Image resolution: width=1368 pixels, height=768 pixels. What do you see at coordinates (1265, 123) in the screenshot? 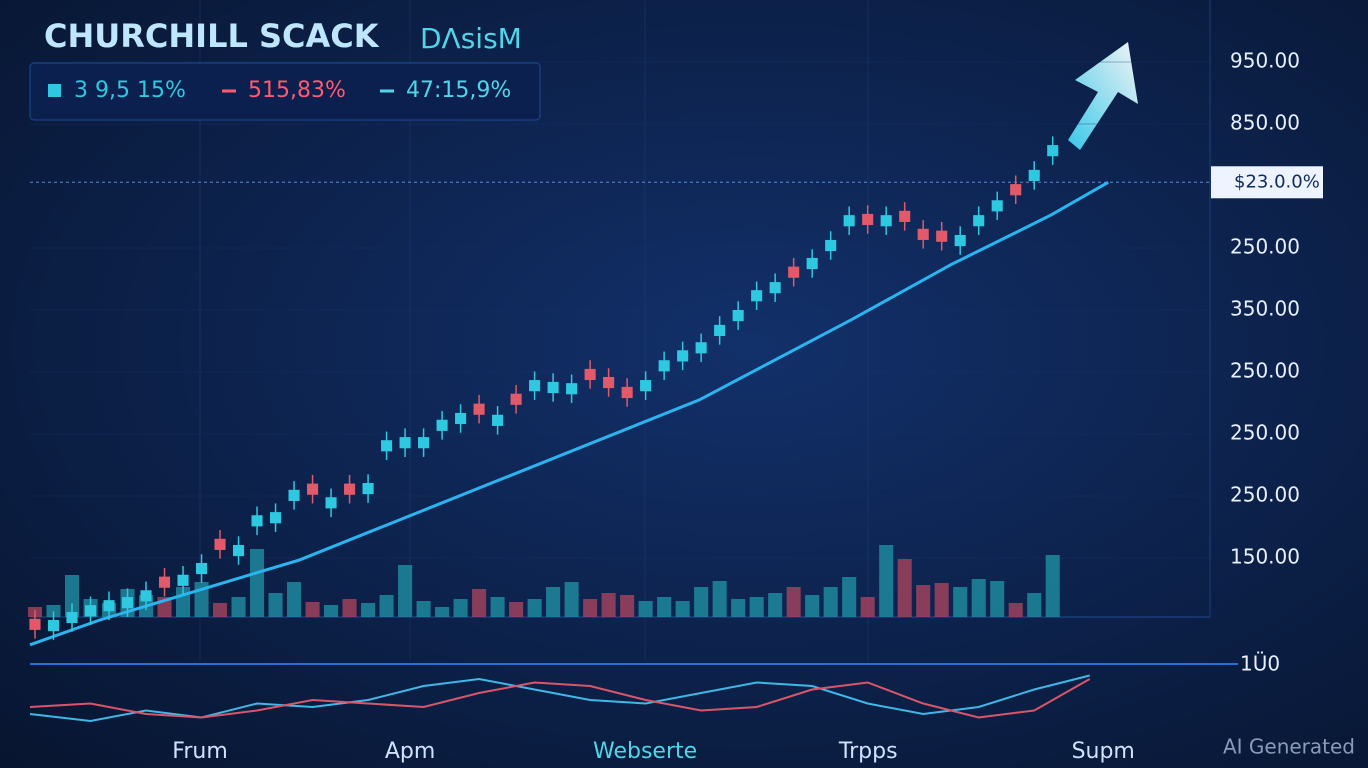
I see `y-tick-label: 850.00` at bounding box center [1265, 123].